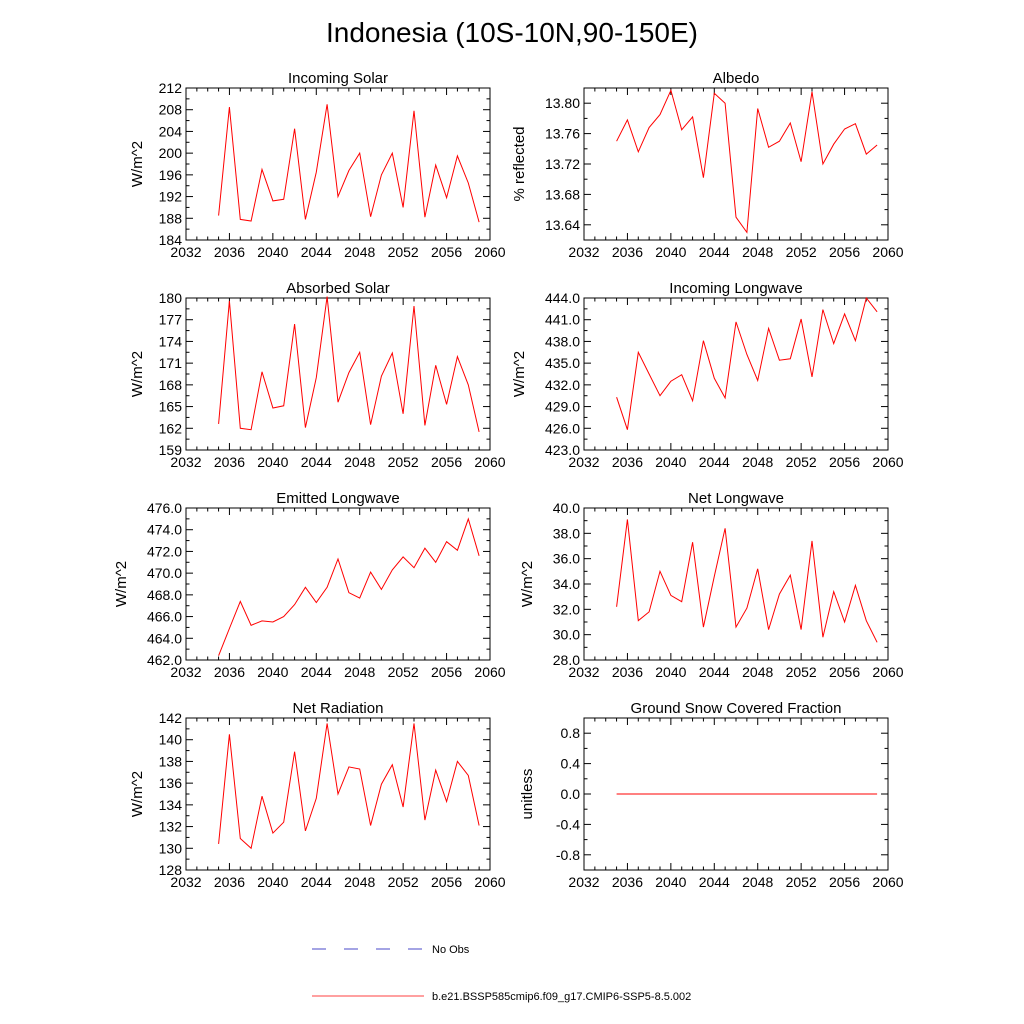 Image resolution: width=1024 pixels, height=1024 pixels. Describe the element at coordinates (171, 153) in the screenshot. I see `y-tick-label: 200` at that location.